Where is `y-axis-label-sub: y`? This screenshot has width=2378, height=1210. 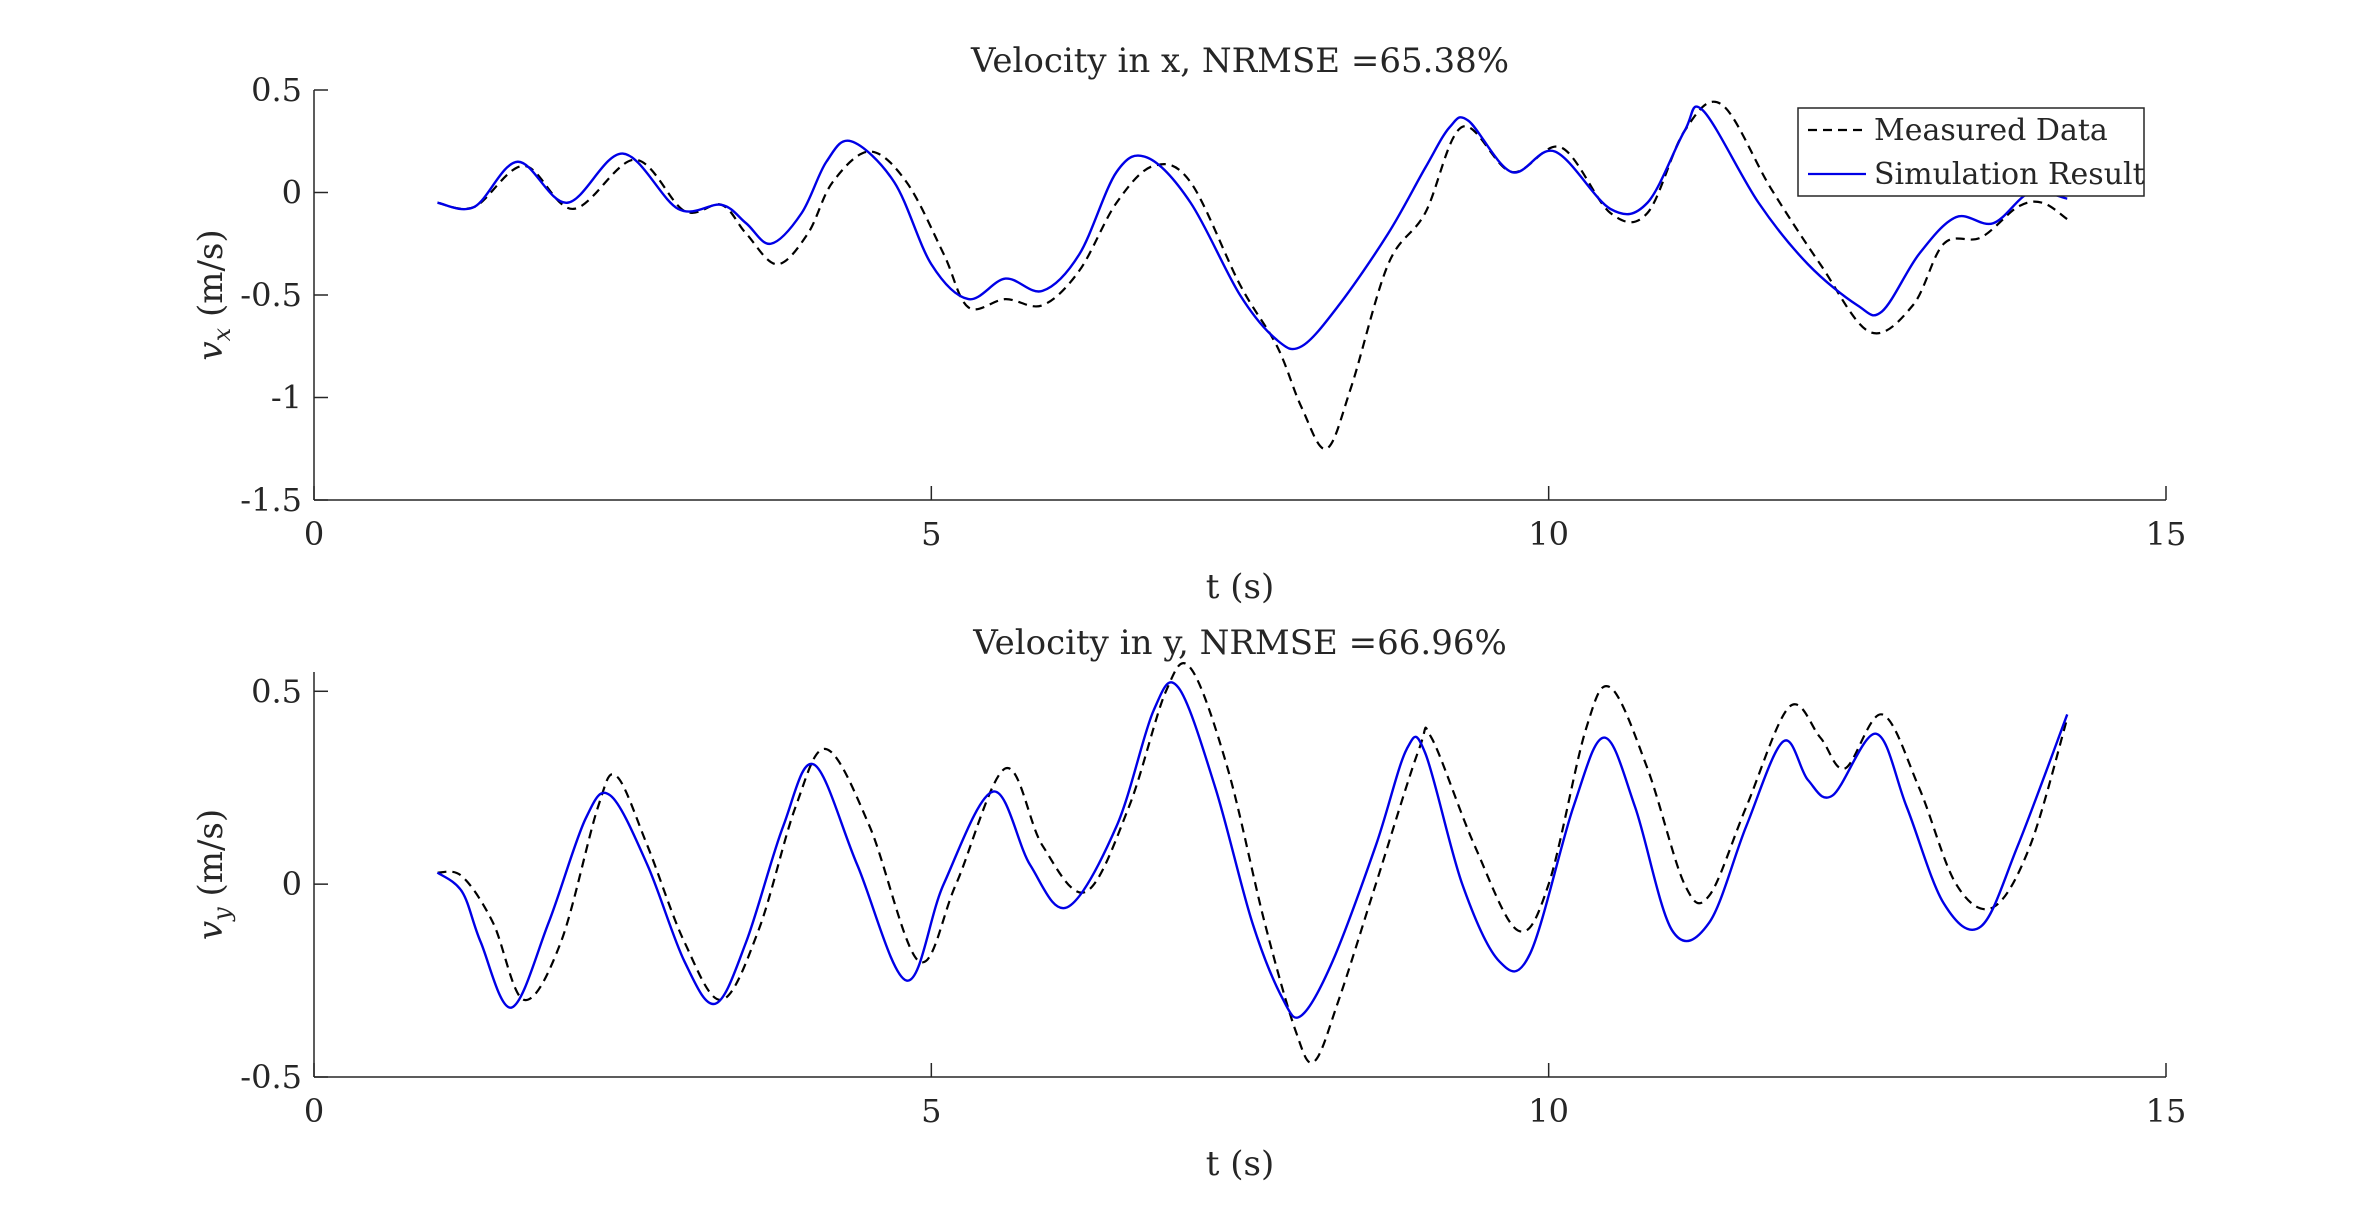 y-axis-label-sub: y is located at coordinates (222, 914).